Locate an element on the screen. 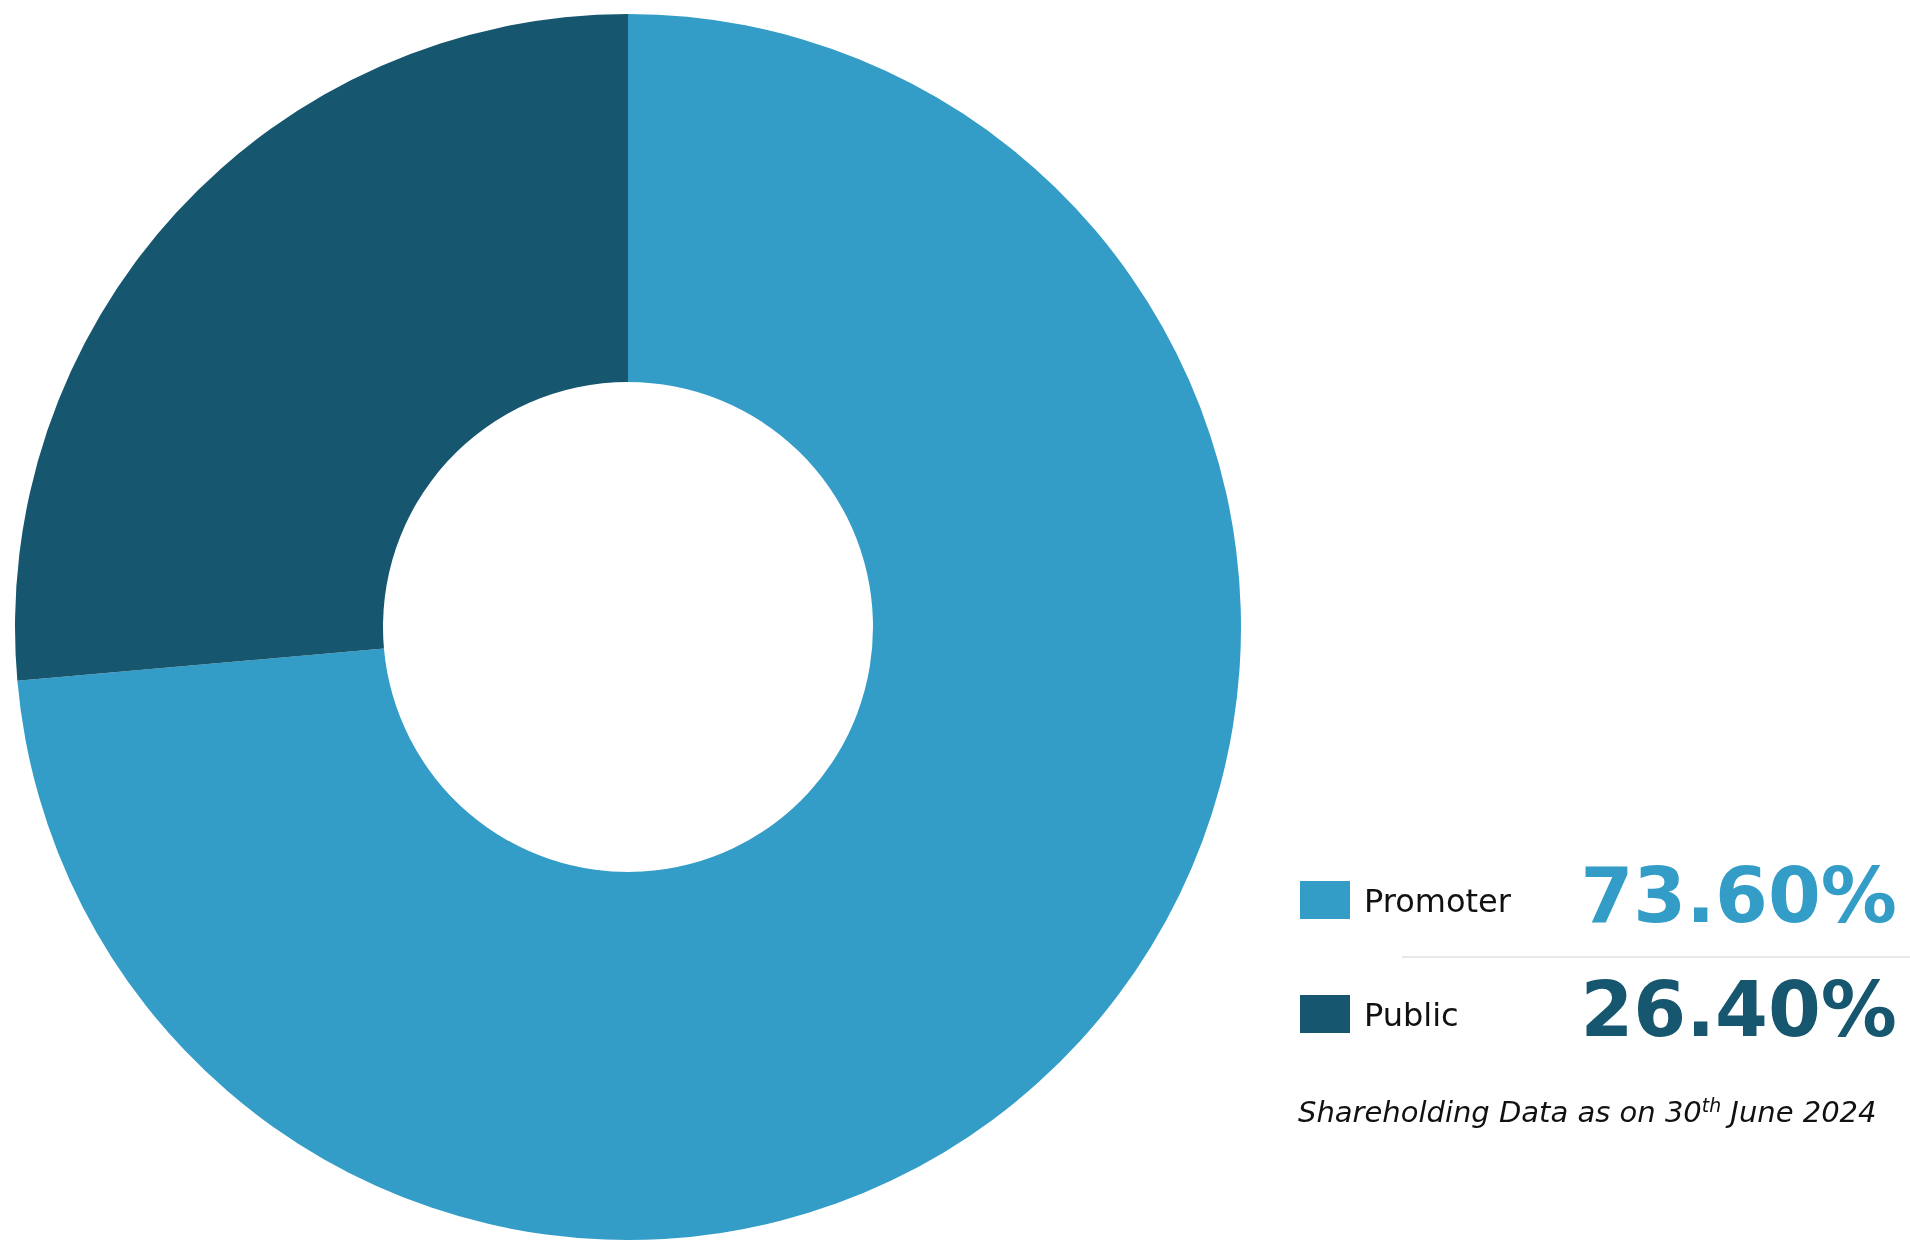 The image size is (1910, 1244). data-label: 73.60% is located at coordinates (1738, 895).